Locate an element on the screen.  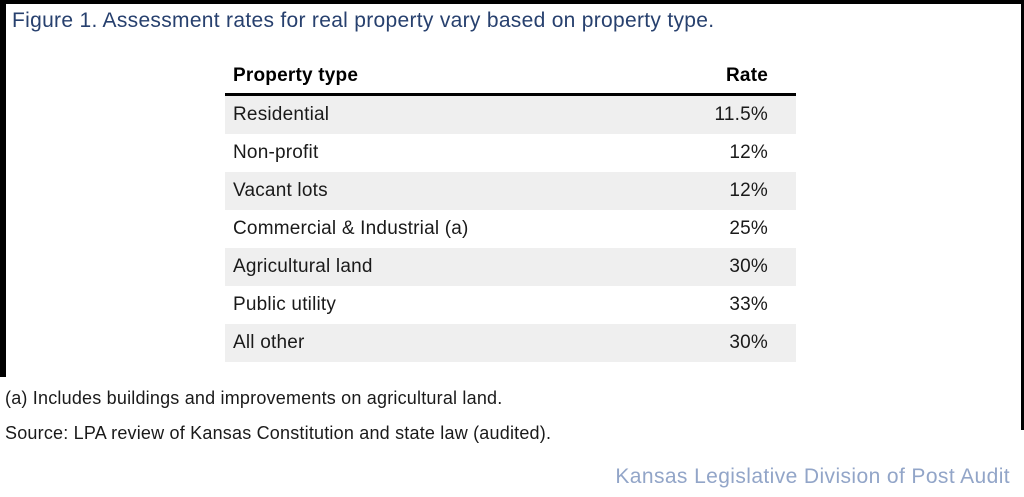
rate-cell: 11.5% is located at coordinates (741, 114).